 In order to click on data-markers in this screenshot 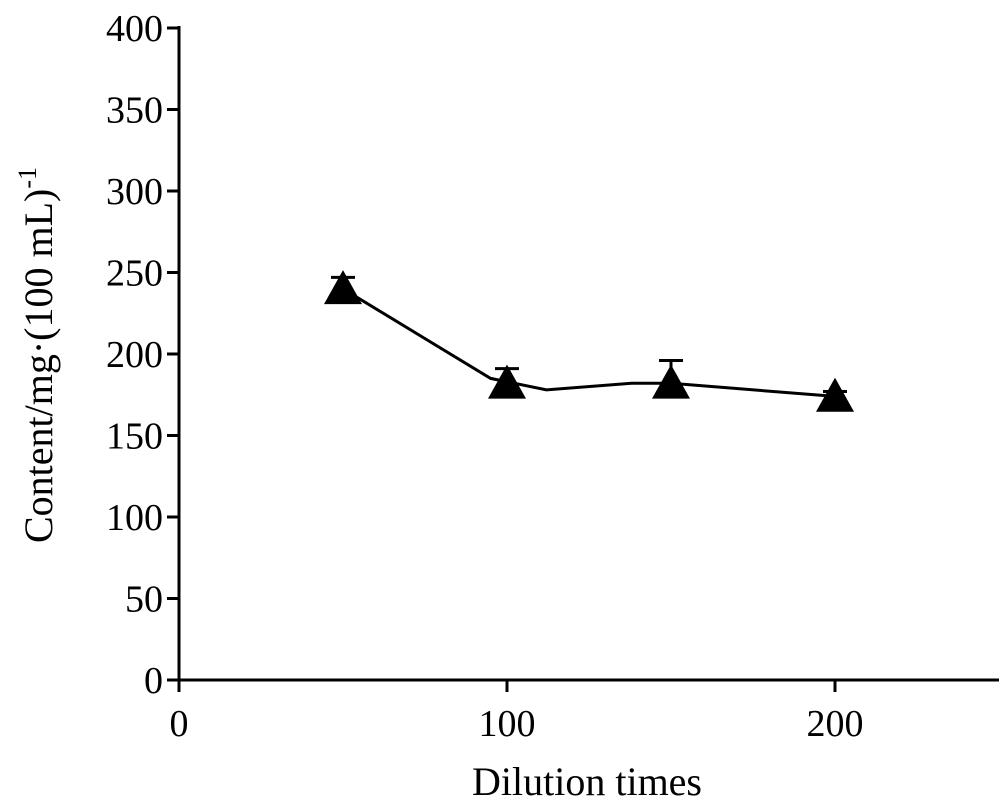, I will do `click(589, 341)`.